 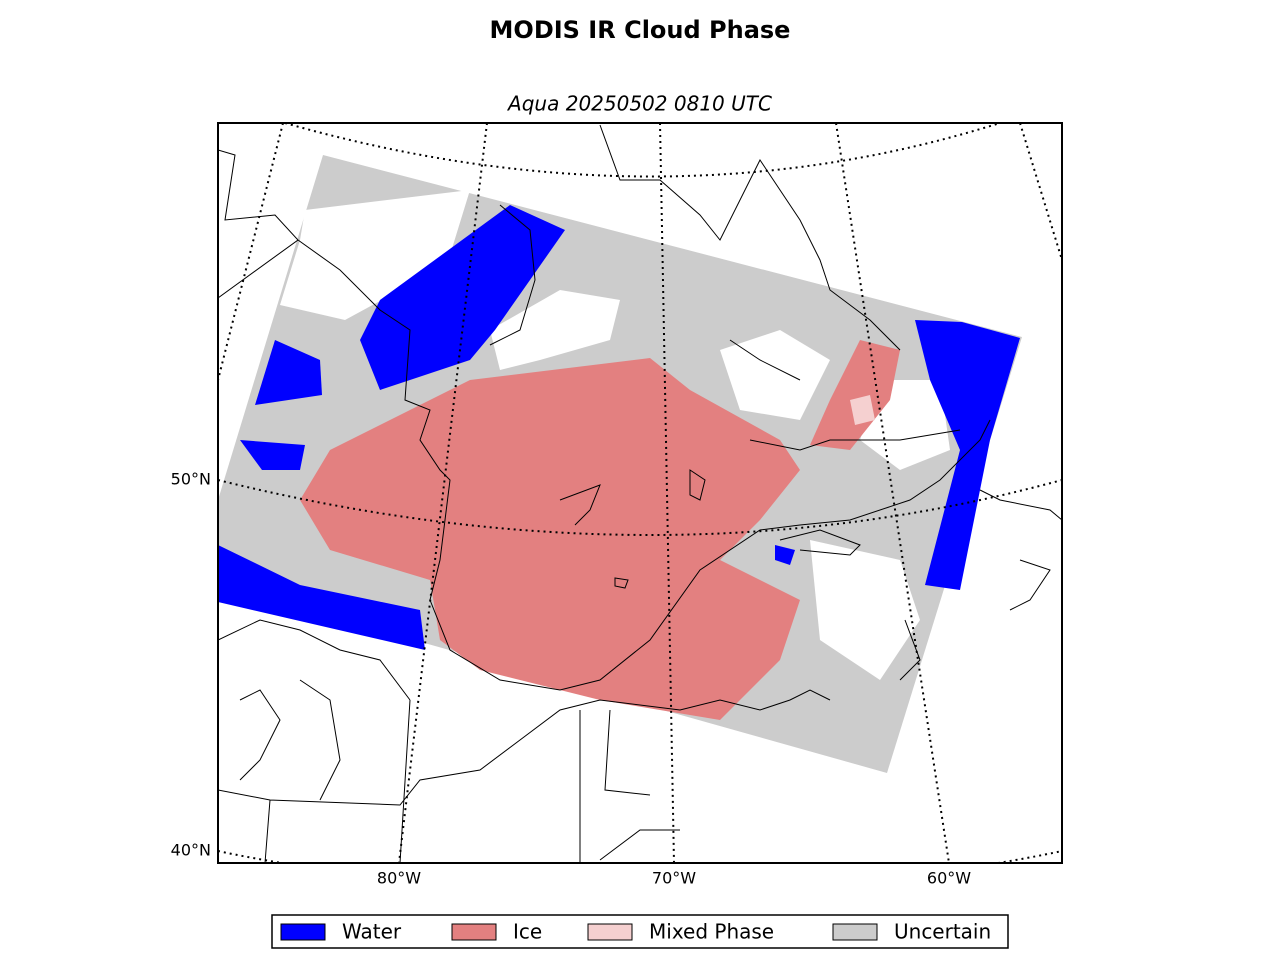 What do you see at coordinates (711, 932) in the screenshot?
I see `legend-label: Mixed Phase` at bounding box center [711, 932].